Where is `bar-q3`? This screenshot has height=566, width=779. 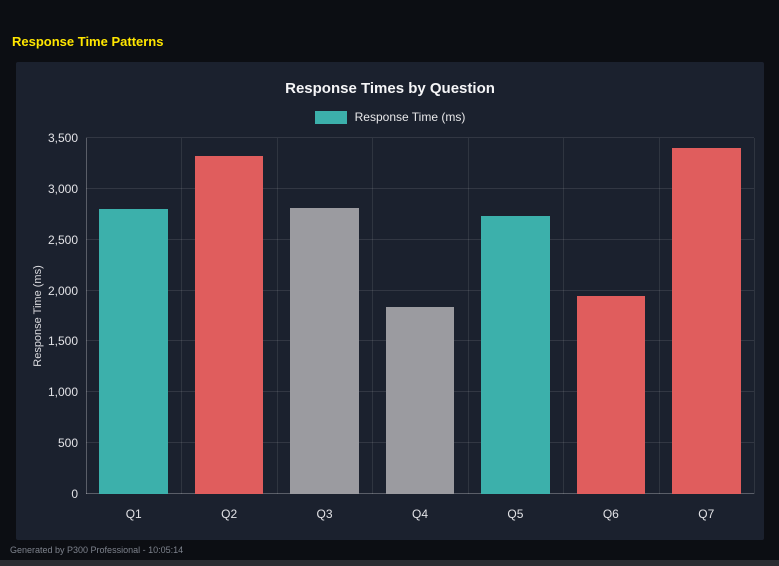
bar-q3 is located at coordinates (324, 351).